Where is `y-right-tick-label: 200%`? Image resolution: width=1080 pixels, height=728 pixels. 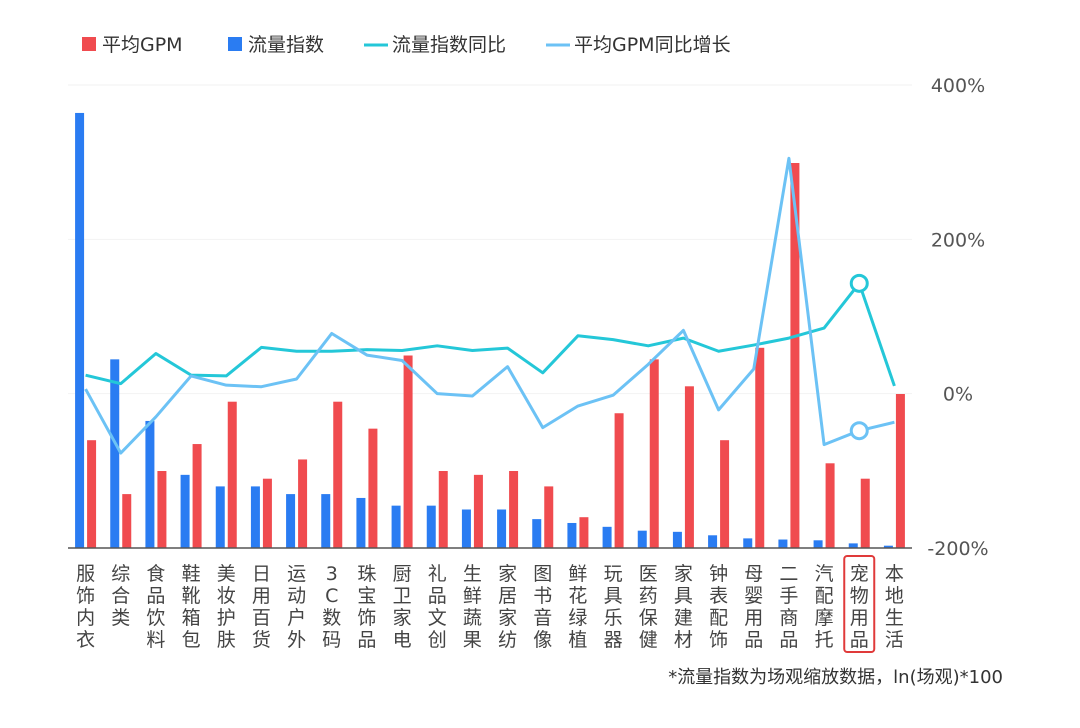
y-right-tick-label: 200% is located at coordinates (958, 240).